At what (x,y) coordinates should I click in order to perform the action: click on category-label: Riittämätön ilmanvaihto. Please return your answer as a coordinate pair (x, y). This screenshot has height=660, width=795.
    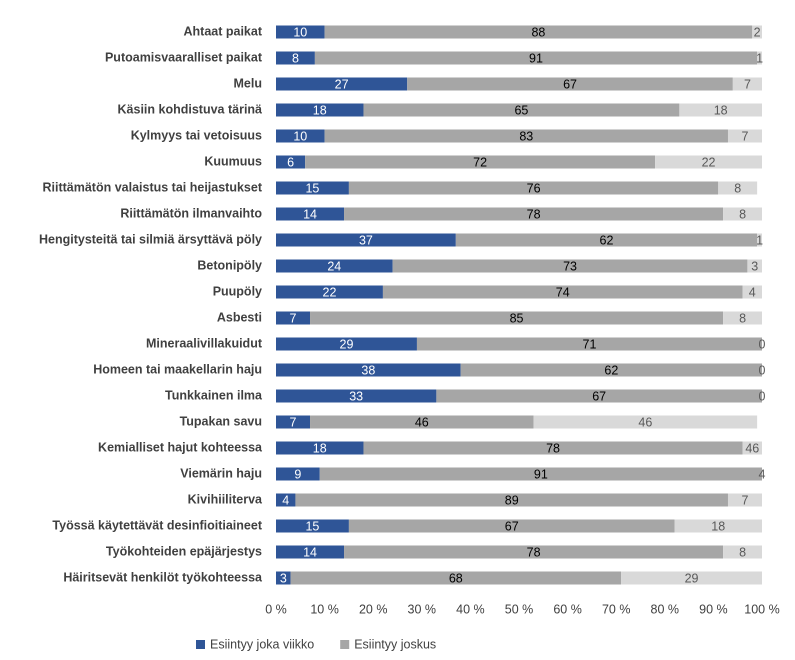
    Looking at the image, I should click on (191, 213).